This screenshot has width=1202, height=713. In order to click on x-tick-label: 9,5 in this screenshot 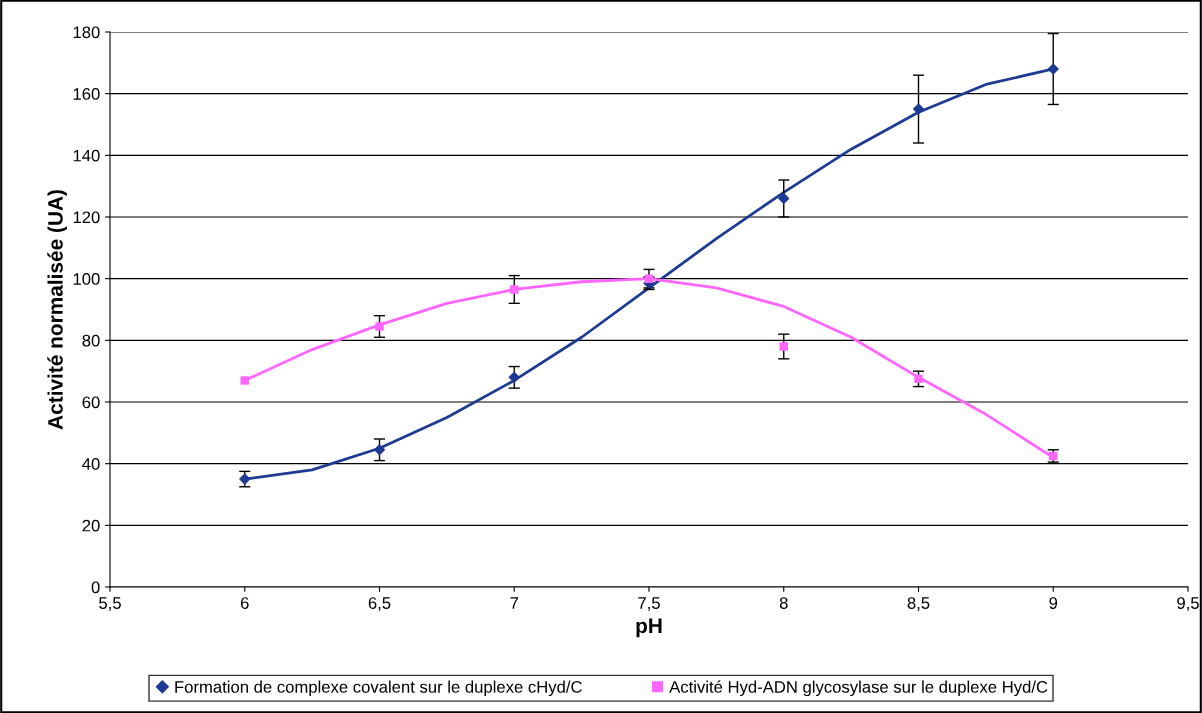, I will do `click(1188, 604)`.